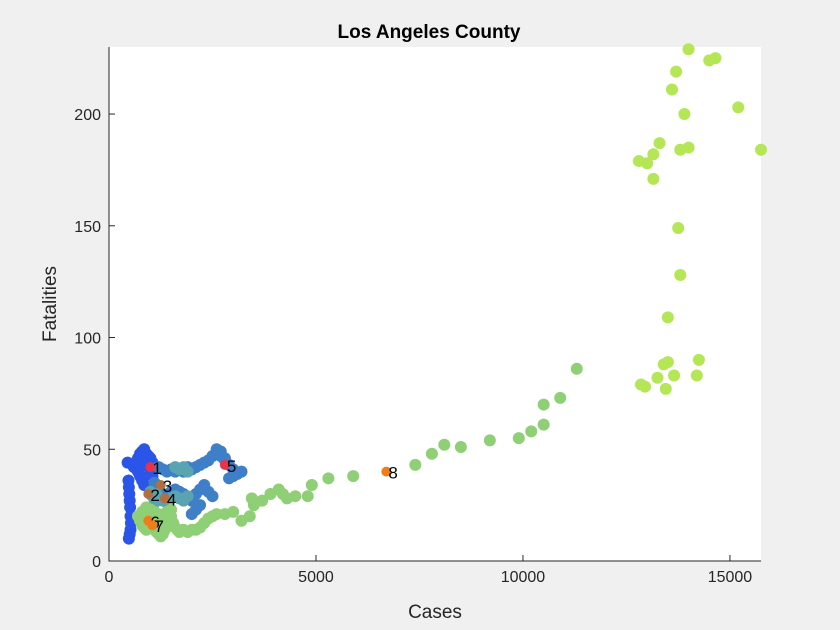 This screenshot has height=630, width=840. I want to click on y-tick-label: 50, so click(92, 450).